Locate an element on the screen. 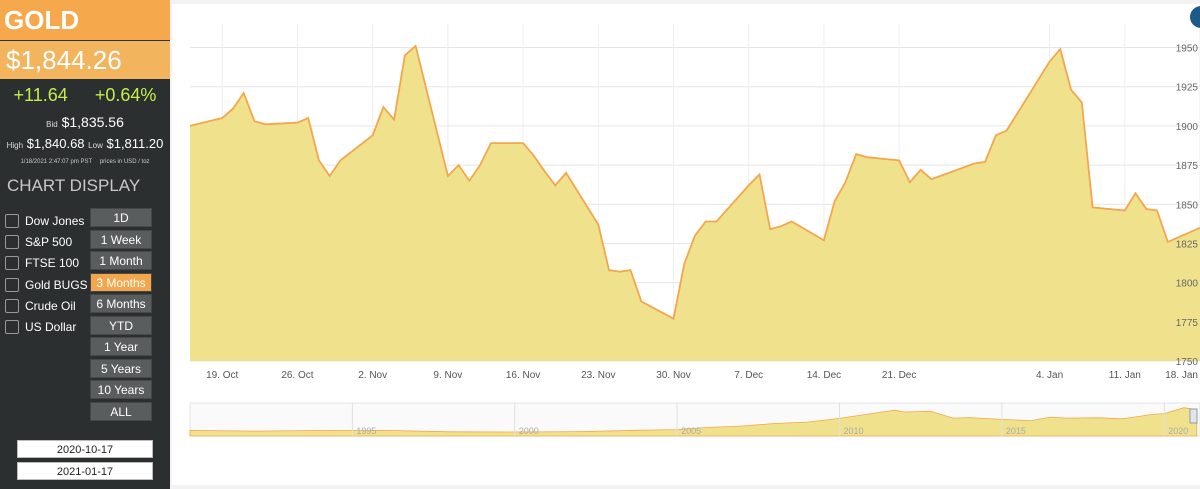 Image resolution: width=1200 pixels, height=489 pixels. x-tick-label: 7. Dec is located at coordinates (748, 375).